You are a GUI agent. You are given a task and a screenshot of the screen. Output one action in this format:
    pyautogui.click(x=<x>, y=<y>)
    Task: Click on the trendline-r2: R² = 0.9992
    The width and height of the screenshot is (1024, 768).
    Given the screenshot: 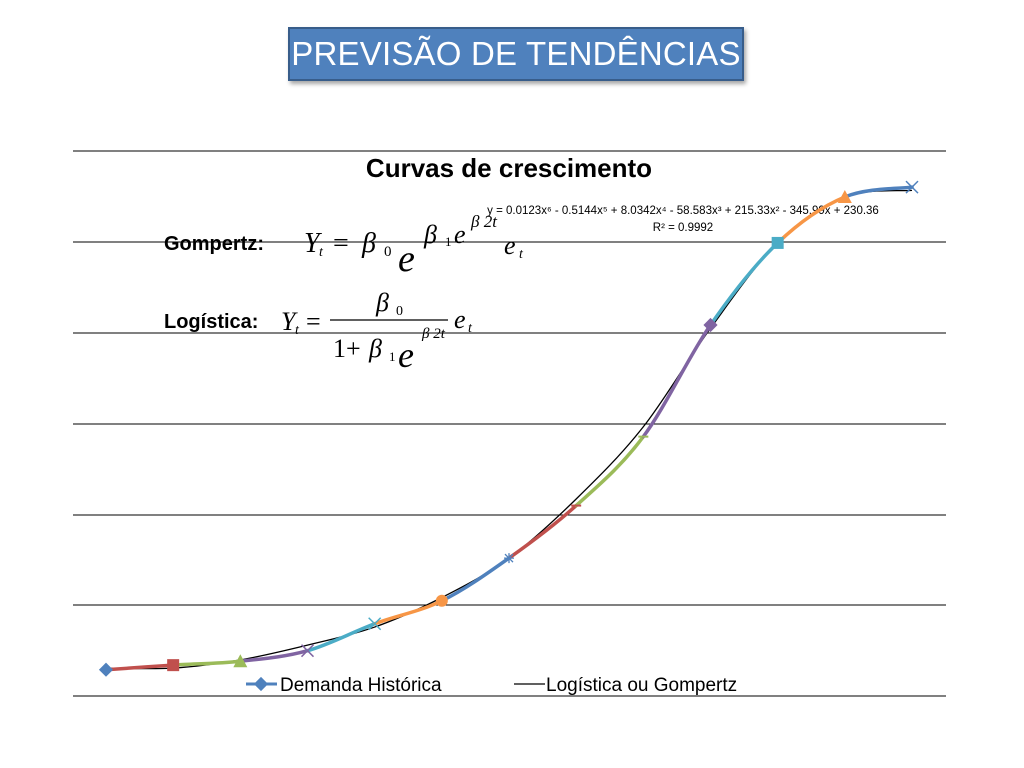 What is the action you would take?
    pyautogui.click(x=683, y=228)
    